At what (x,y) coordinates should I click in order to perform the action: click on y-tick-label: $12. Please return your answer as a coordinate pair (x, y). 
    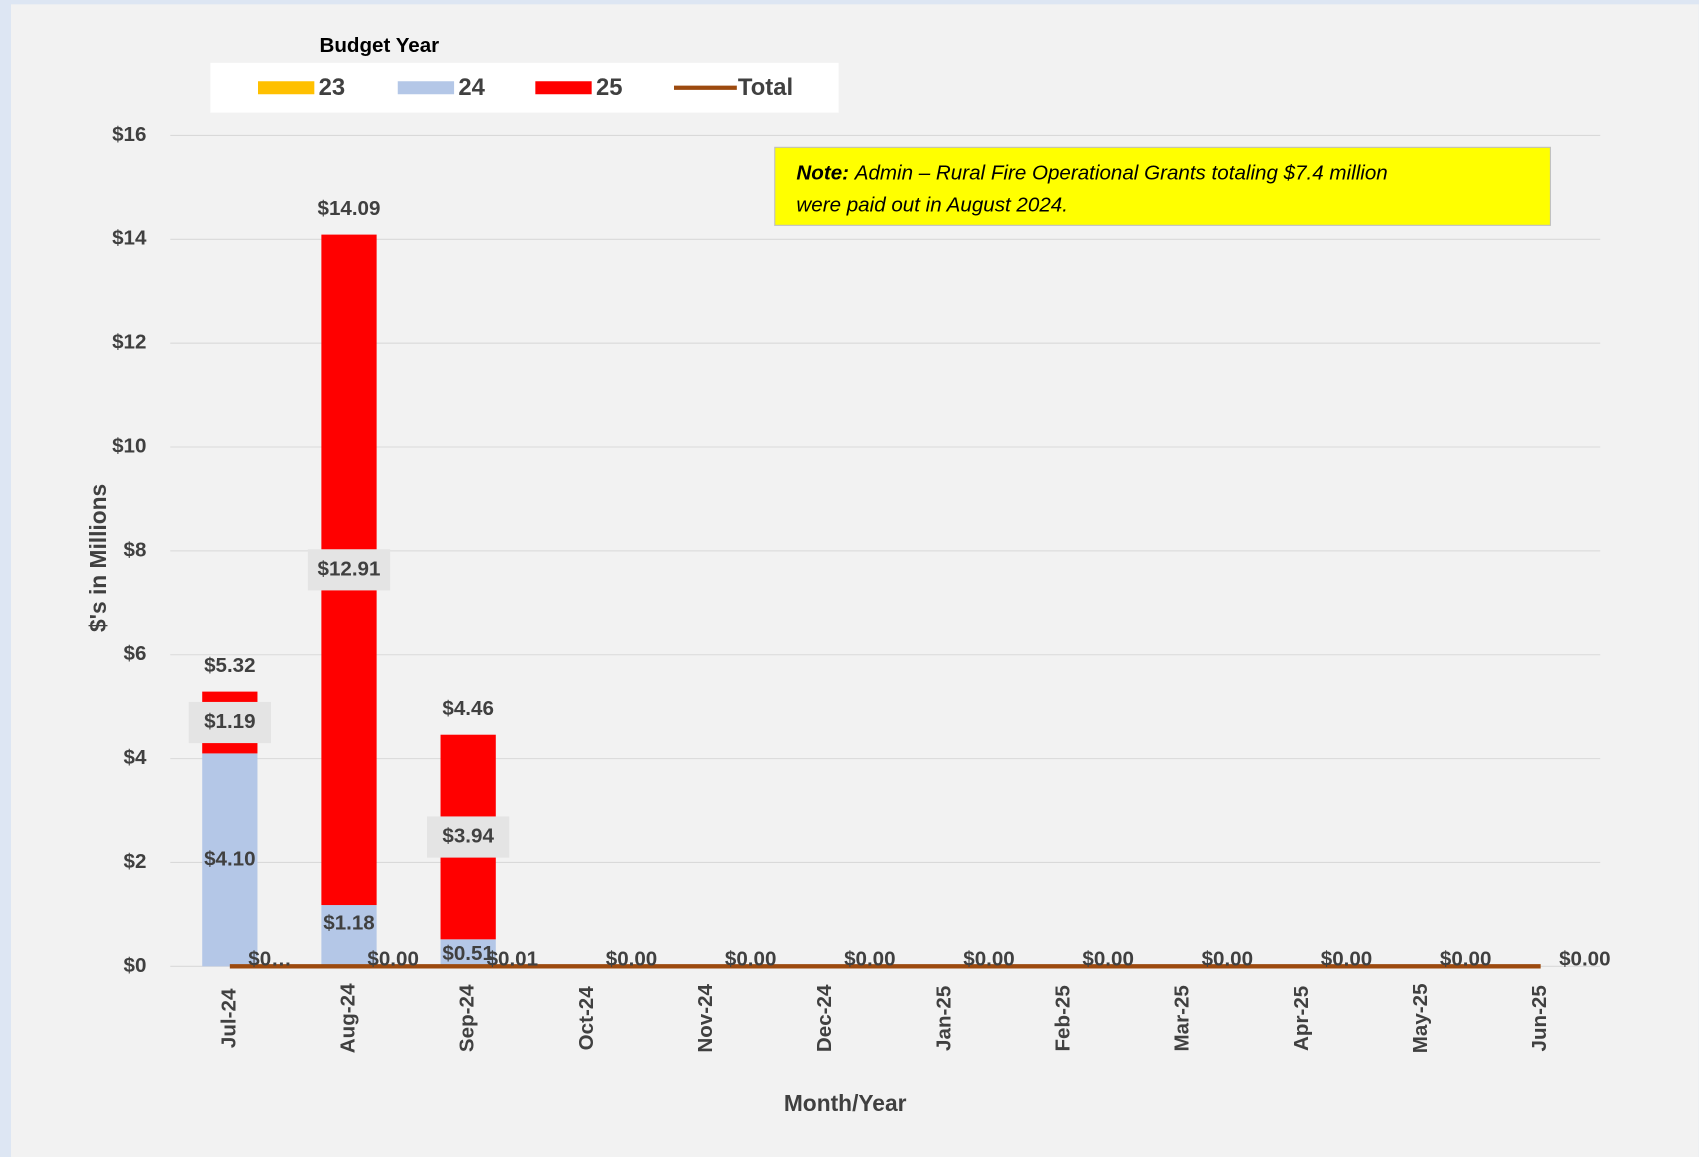
    Looking at the image, I should click on (129, 342).